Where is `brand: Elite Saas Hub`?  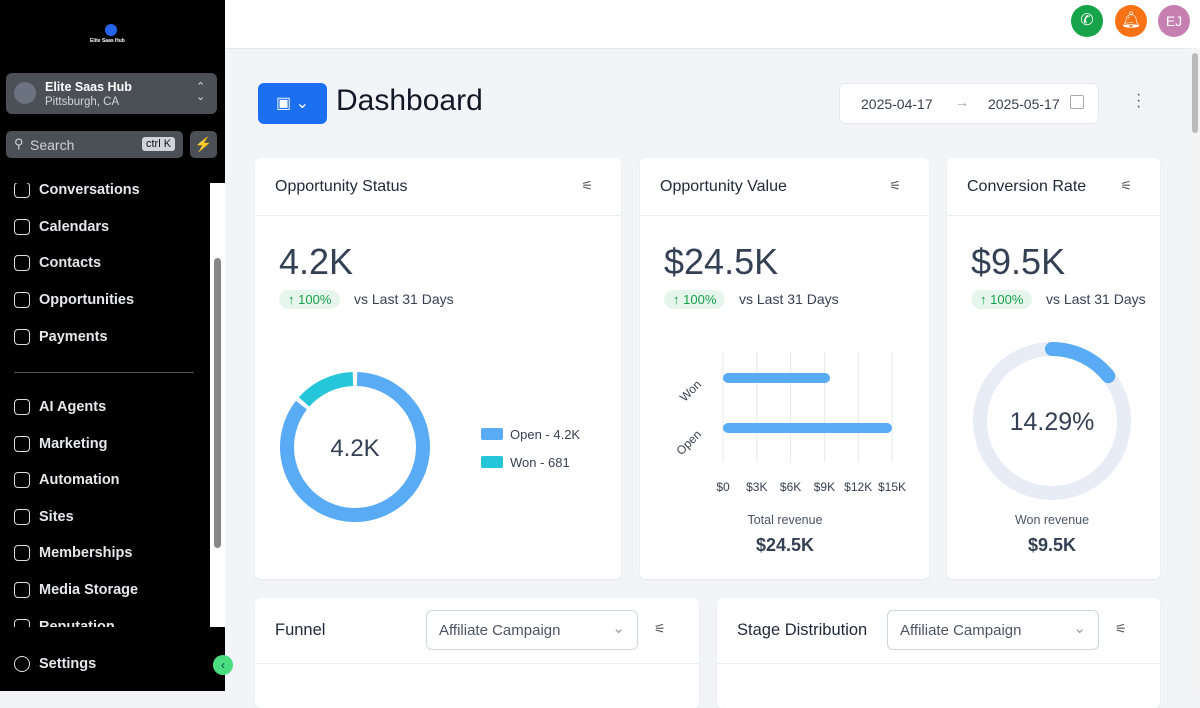 brand: Elite Saas Hub is located at coordinates (107, 41).